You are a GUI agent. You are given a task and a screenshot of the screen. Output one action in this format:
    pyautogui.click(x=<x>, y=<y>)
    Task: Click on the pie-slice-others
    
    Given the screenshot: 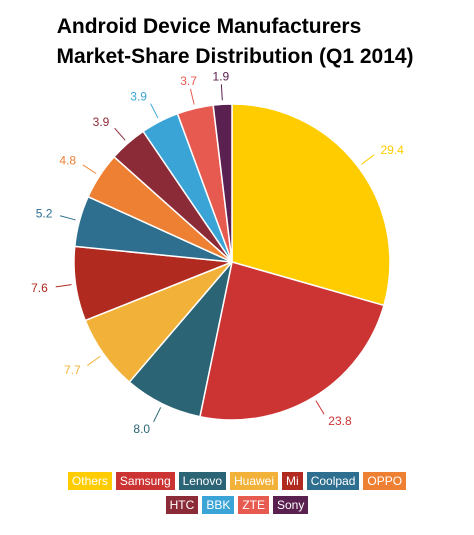 What is the action you would take?
    pyautogui.click(x=311, y=205)
    